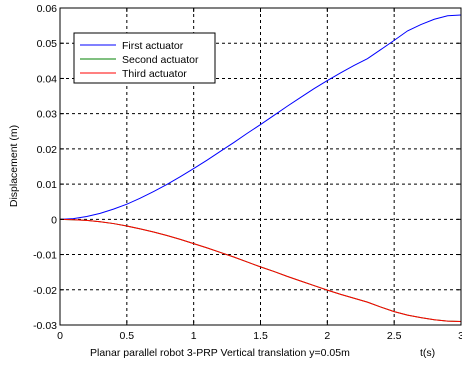 This screenshot has width=462, height=365. I want to click on x-axis-unit-label: t(s), so click(427, 353).